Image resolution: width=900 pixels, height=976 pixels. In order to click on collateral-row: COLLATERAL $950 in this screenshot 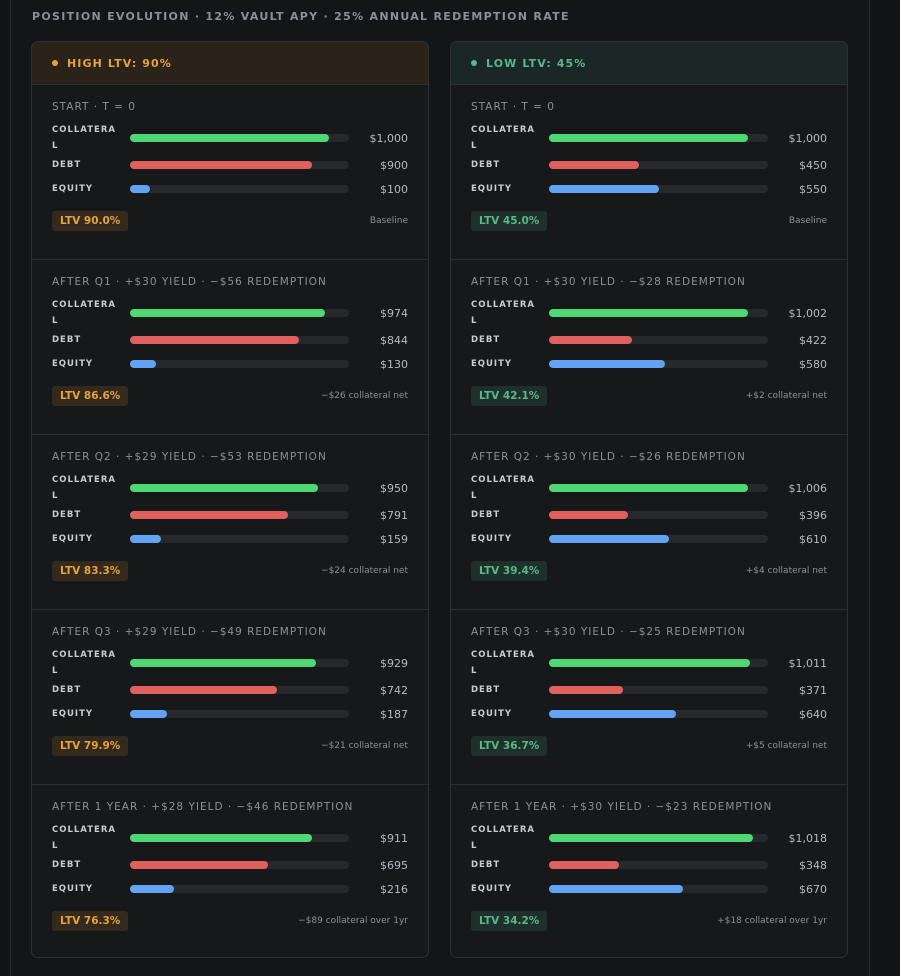, I will do `click(230, 488)`.